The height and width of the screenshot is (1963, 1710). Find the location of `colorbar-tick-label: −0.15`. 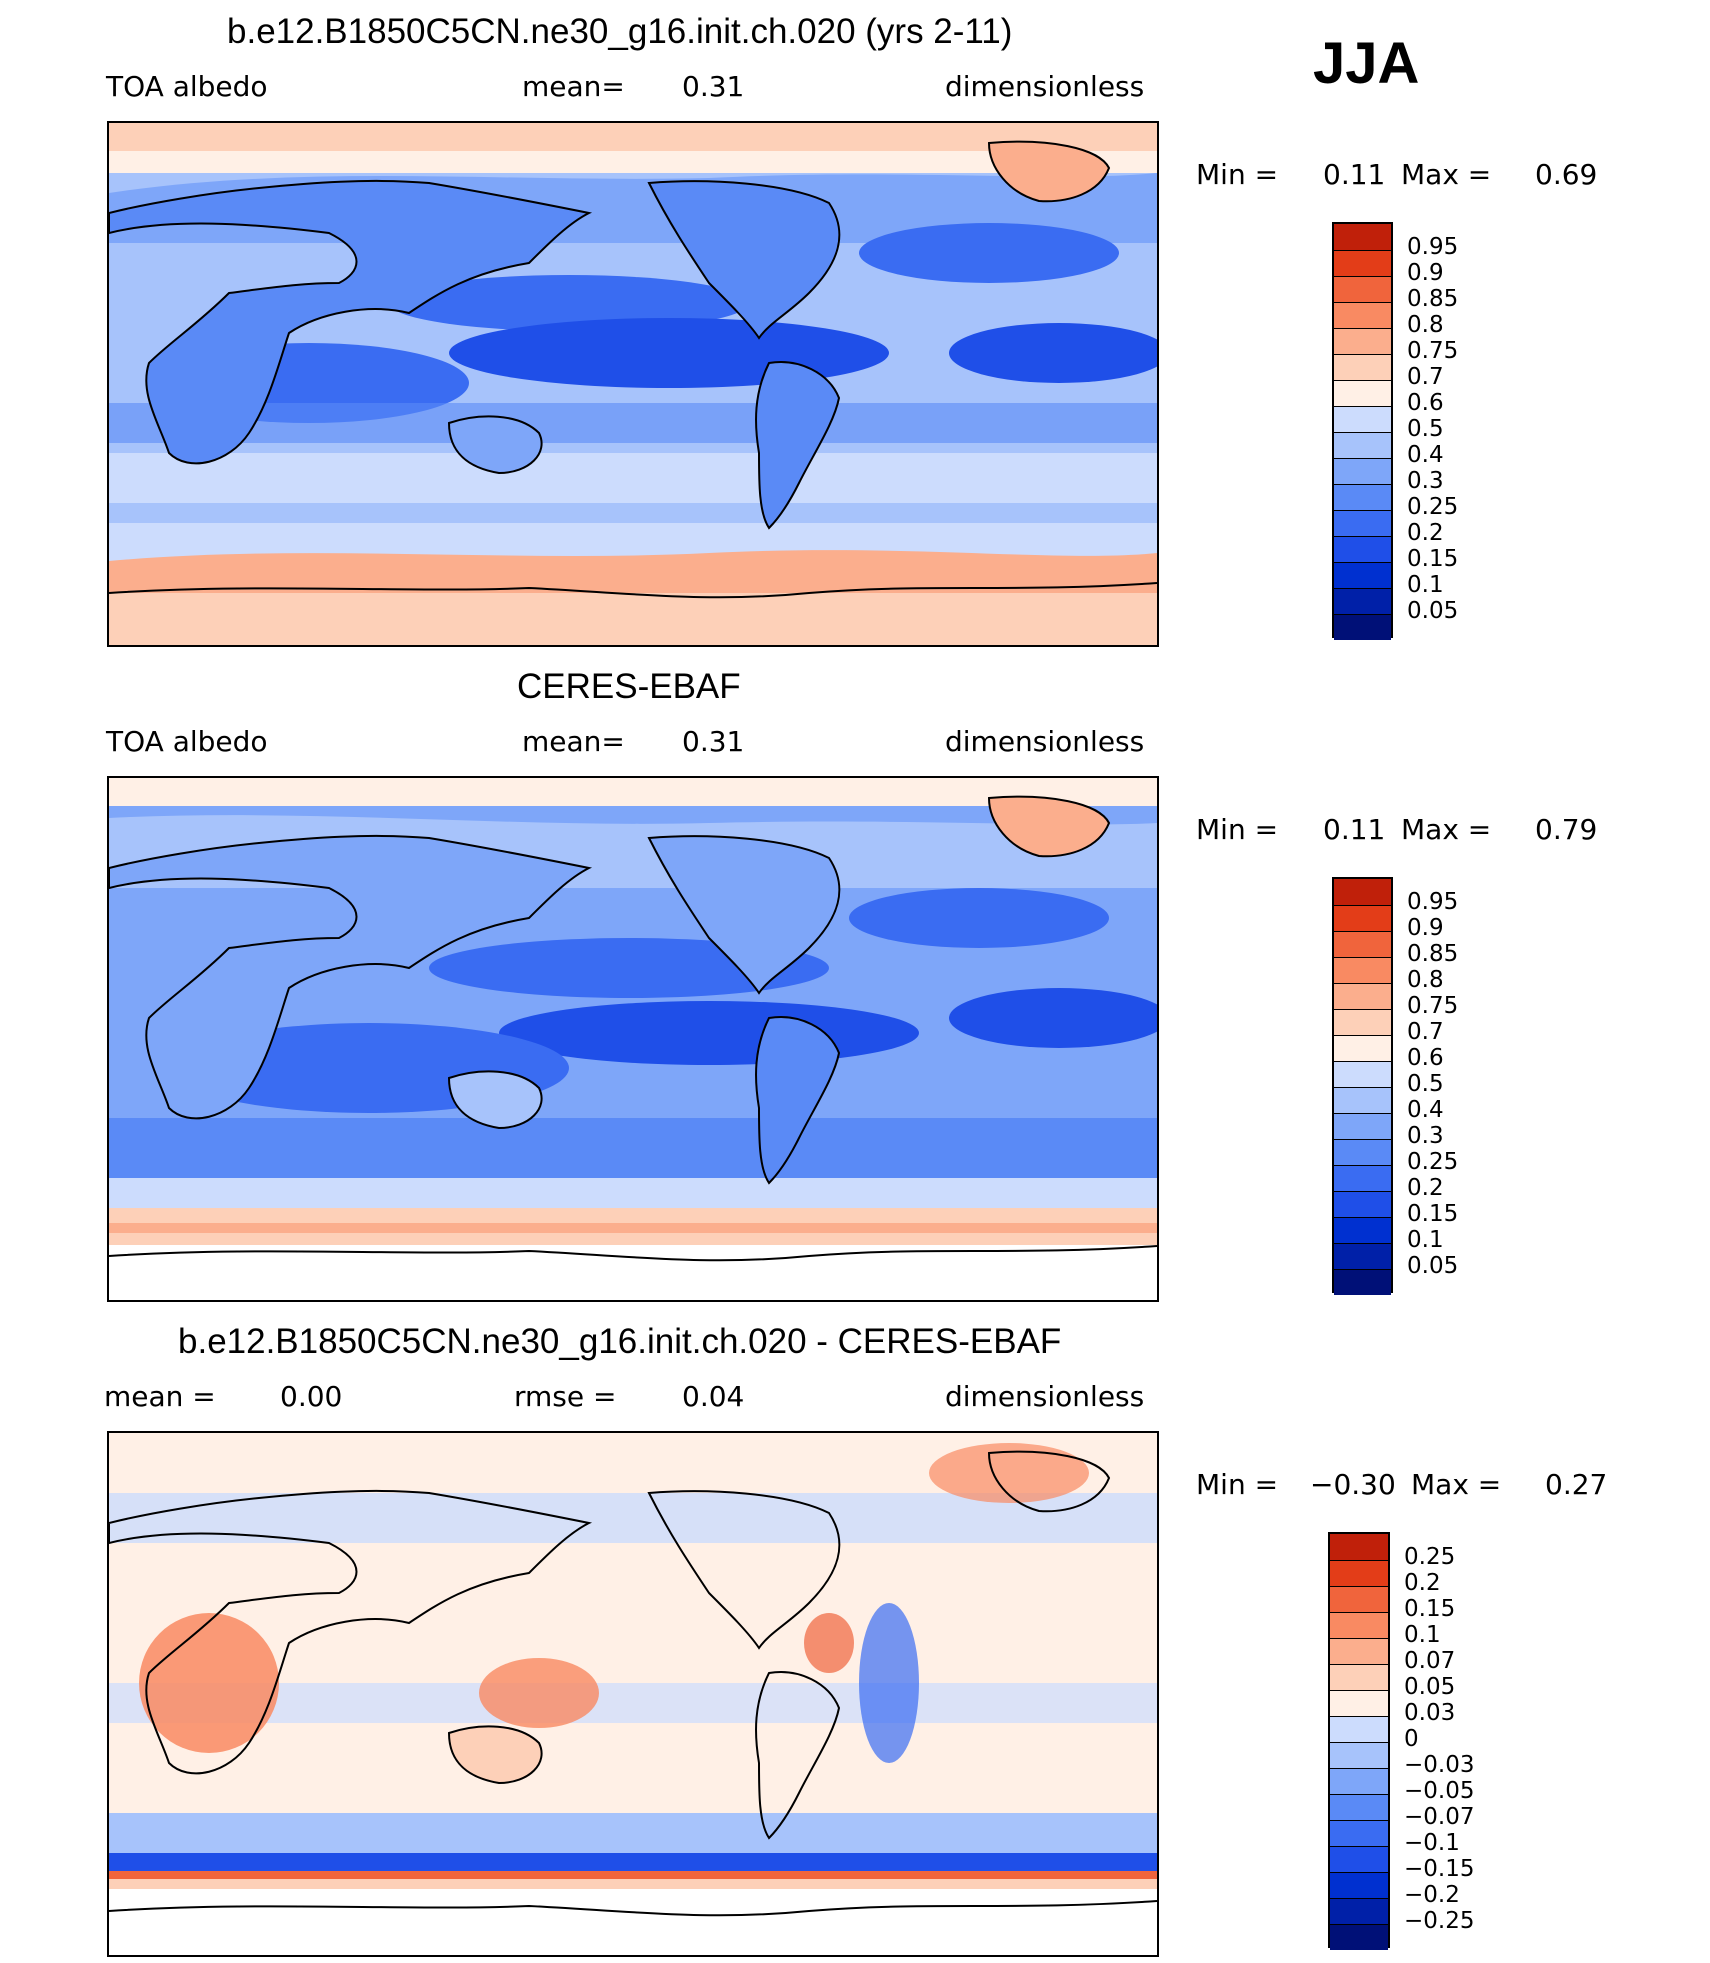

colorbar-tick-label: −0.15 is located at coordinates (1439, 1869).